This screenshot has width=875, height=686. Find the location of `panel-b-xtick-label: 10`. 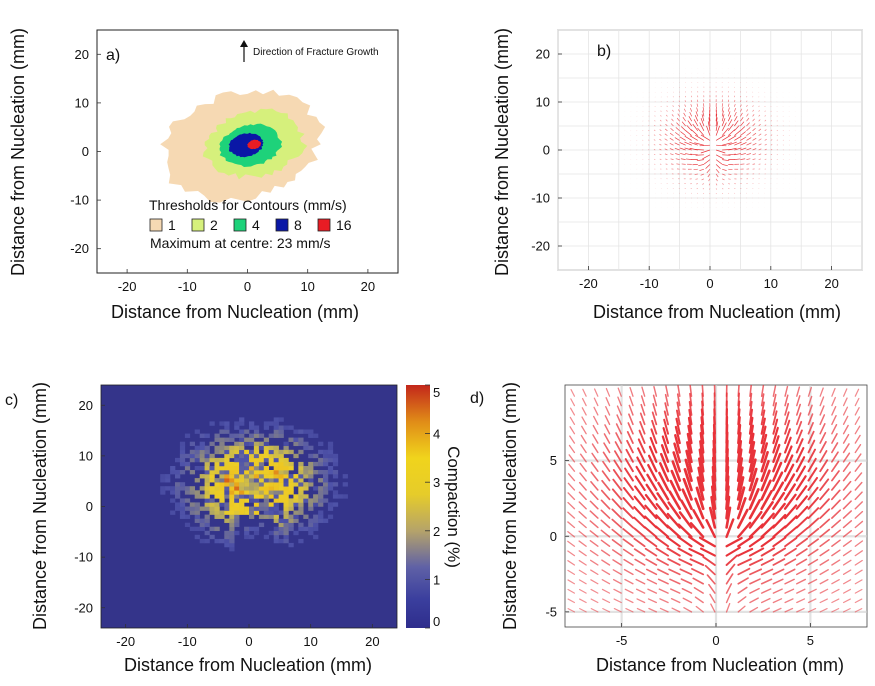

panel-b-xtick-label: 10 is located at coordinates (771, 283).